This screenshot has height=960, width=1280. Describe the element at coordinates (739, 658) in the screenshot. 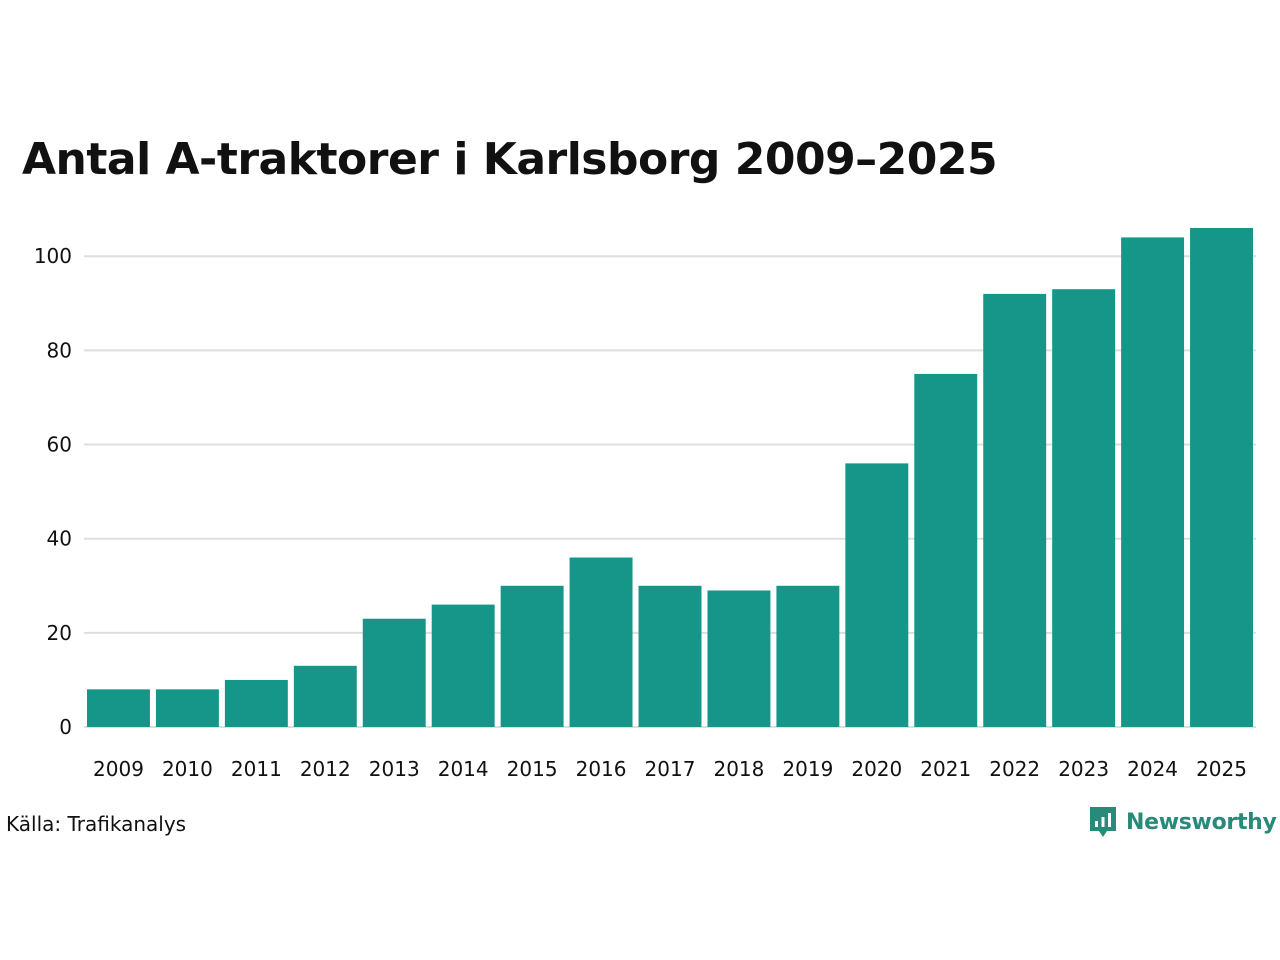

I see `bar-2018` at that location.